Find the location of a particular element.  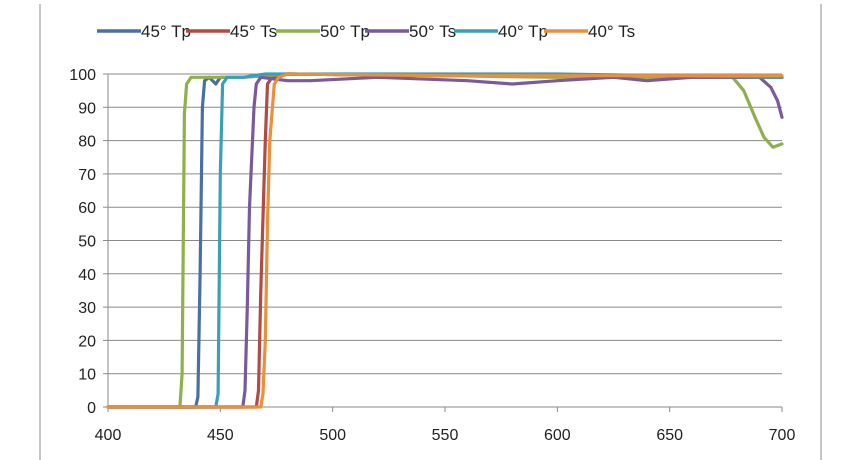

x-tick-label: 400 is located at coordinates (108, 435).